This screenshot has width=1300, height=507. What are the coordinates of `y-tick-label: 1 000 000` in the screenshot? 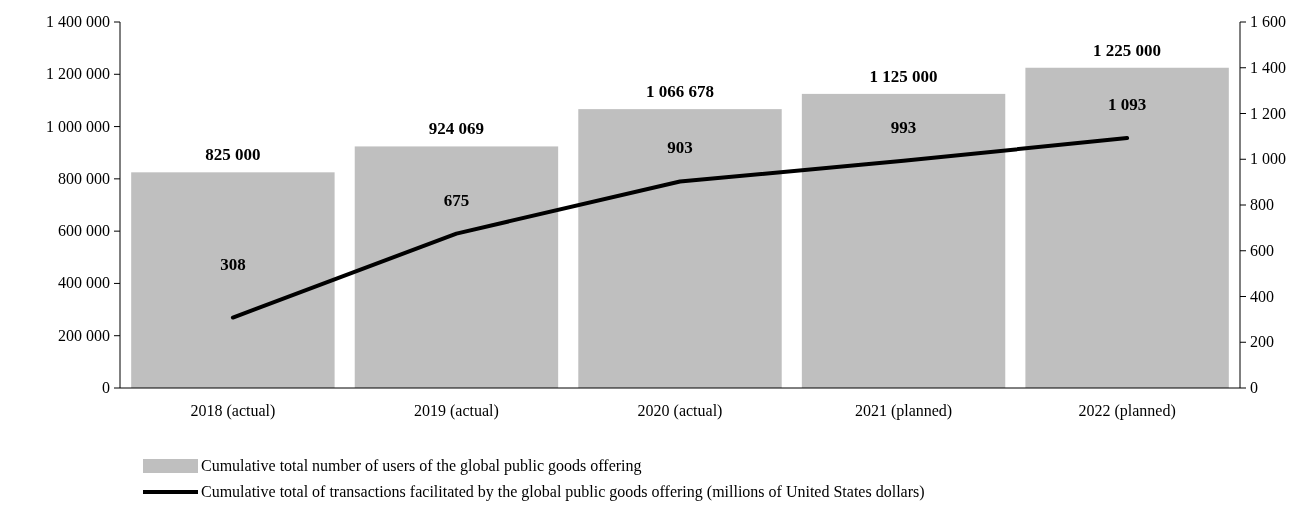 It's located at (78, 126).